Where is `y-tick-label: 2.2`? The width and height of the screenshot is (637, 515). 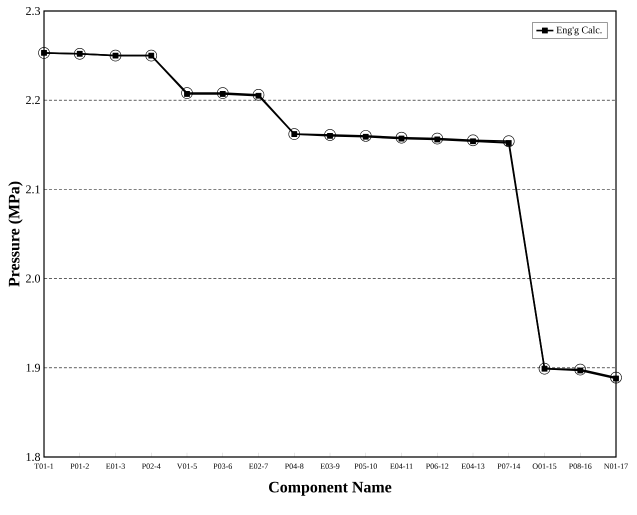
y-tick-label: 2.2 is located at coordinates (33, 100).